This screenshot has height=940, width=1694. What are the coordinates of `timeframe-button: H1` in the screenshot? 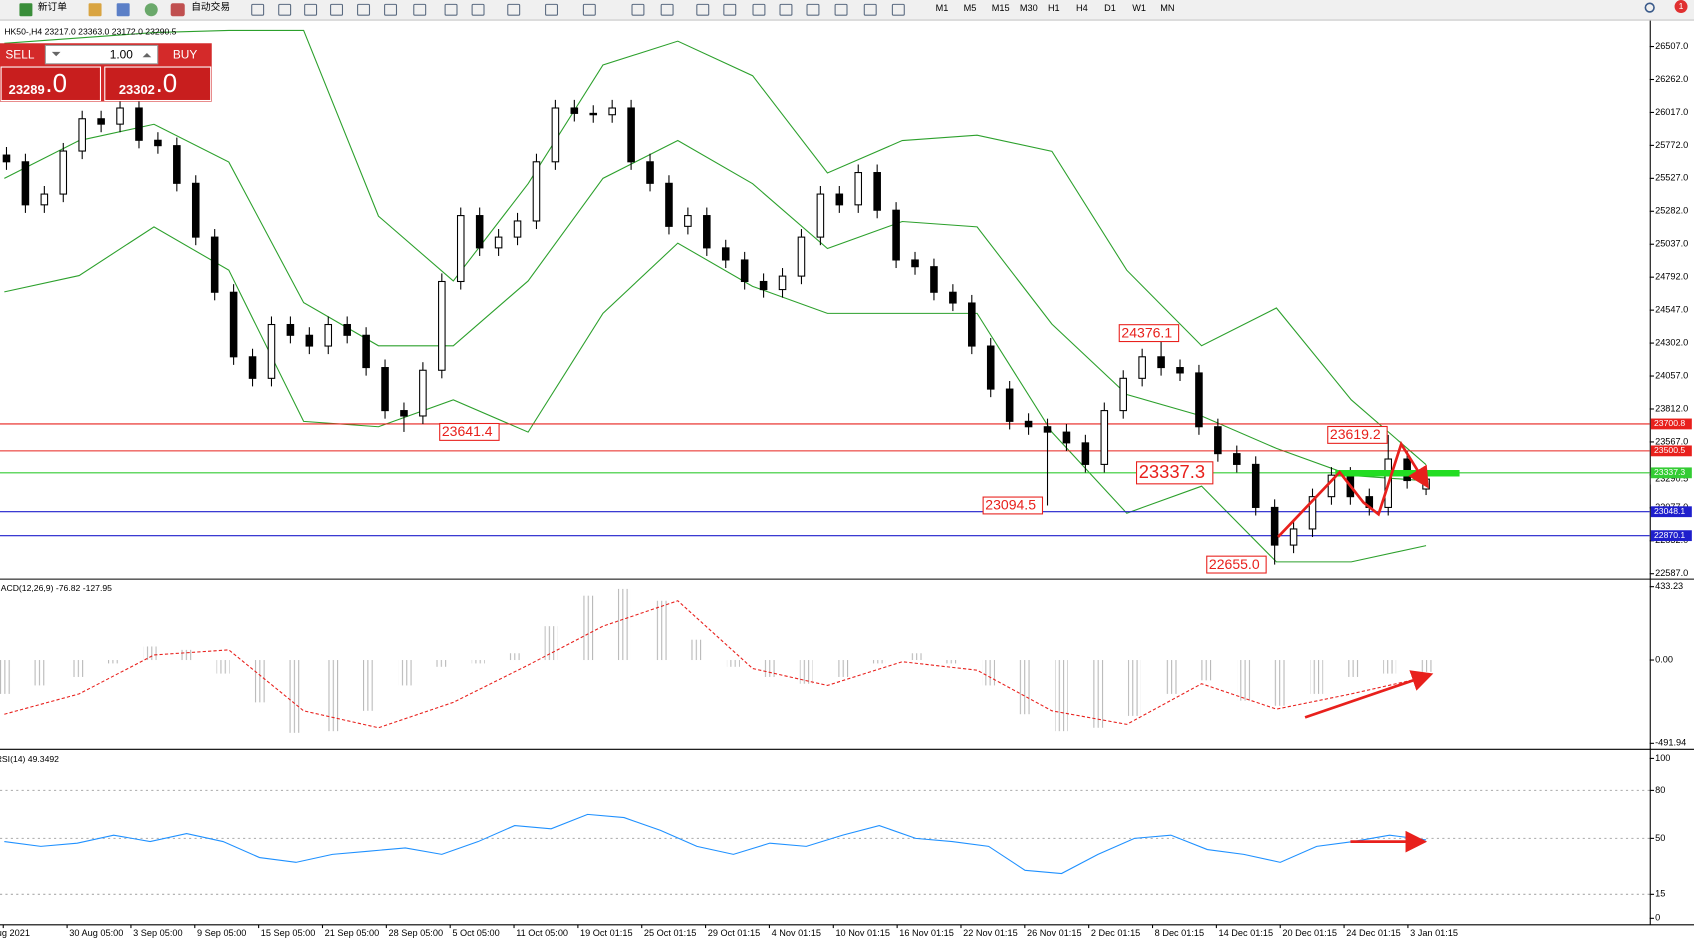 It's located at (1054, 8).